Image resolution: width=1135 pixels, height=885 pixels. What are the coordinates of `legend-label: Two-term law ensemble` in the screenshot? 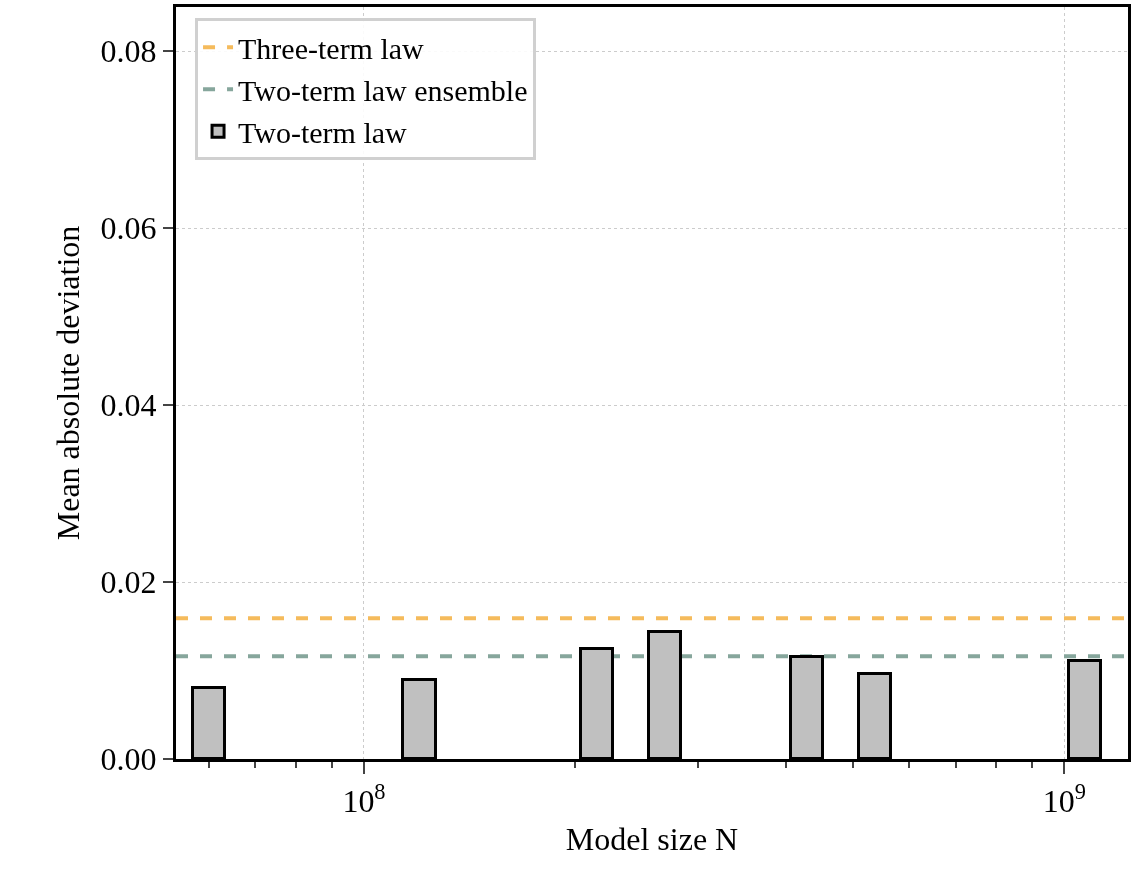 It's located at (383, 90).